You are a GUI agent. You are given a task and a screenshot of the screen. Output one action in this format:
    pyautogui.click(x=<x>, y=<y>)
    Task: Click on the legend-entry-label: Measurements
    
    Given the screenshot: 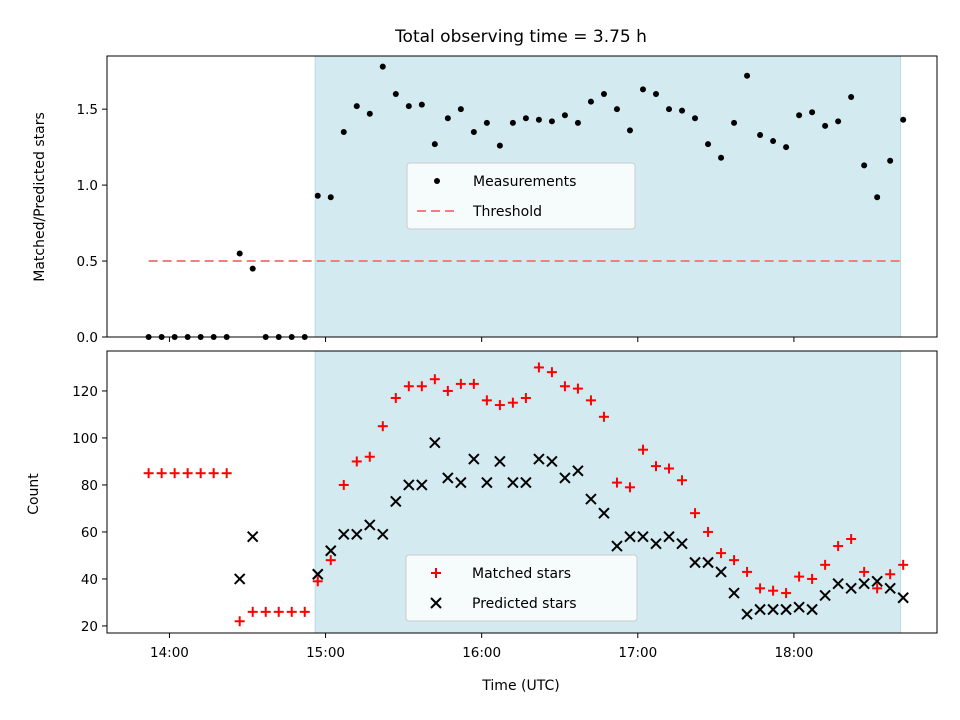 What is the action you would take?
    pyautogui.click(x=524, y=182)
    